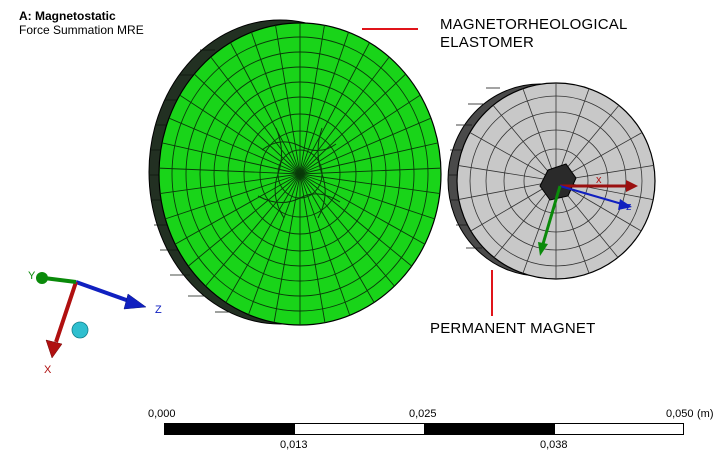 This screenshot has height=456, width=728. What do you see at coordinates (390, 29) in the screenshot?
I see `mre-callout-leader` at bounding box center [390, 29].